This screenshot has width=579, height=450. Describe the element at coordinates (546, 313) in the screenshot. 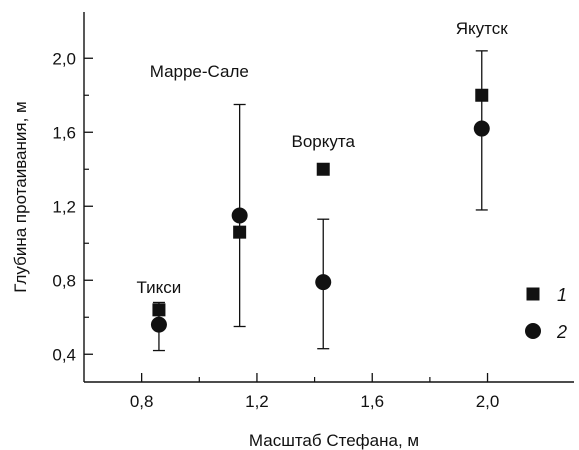

I see `legend: 12` at that location.